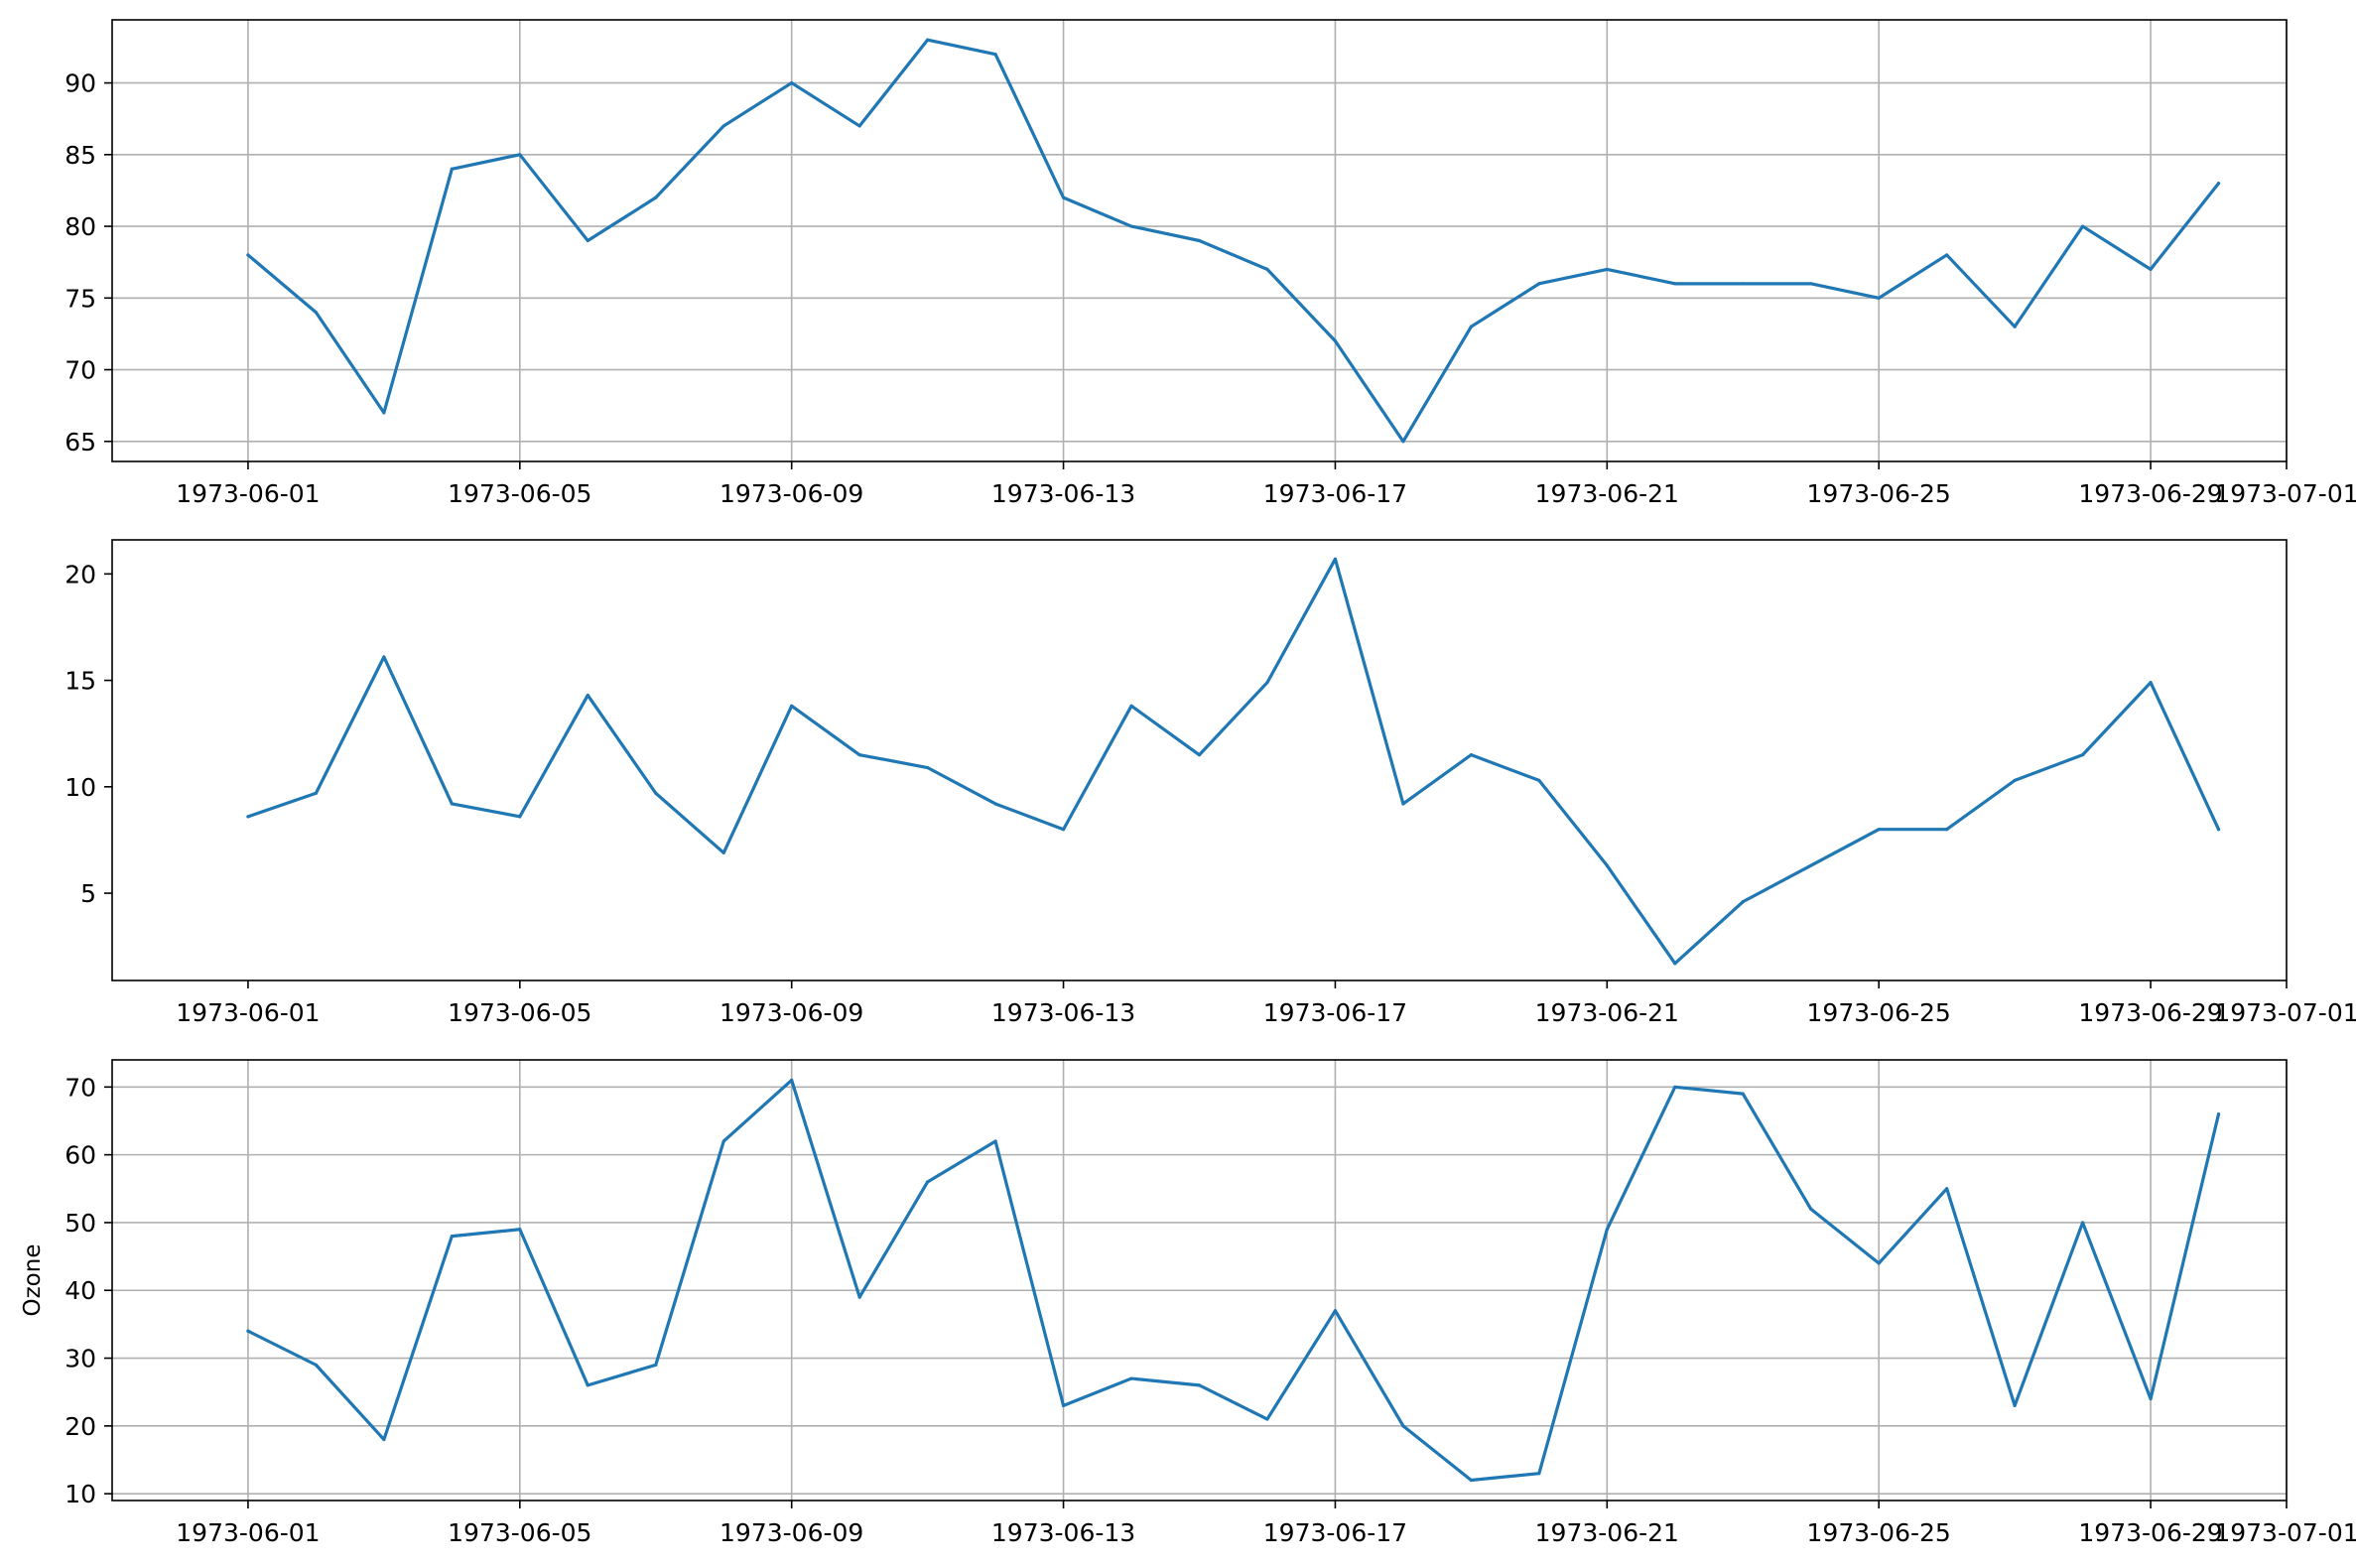  I want to click on y-tick-label: 40, so click(80, 1290).